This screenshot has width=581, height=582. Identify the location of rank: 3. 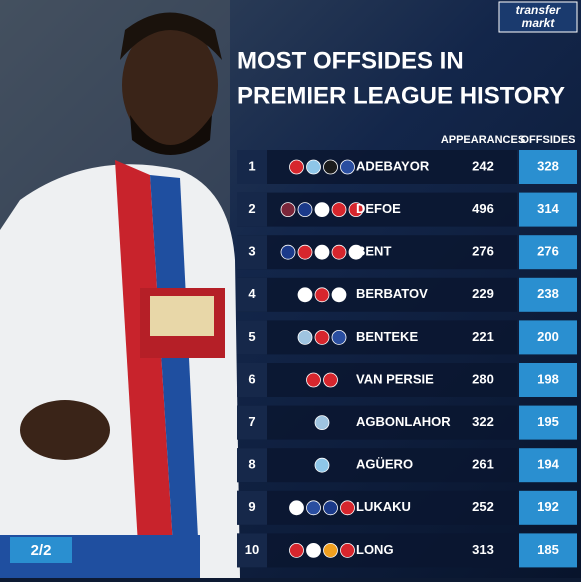
(251, 251).